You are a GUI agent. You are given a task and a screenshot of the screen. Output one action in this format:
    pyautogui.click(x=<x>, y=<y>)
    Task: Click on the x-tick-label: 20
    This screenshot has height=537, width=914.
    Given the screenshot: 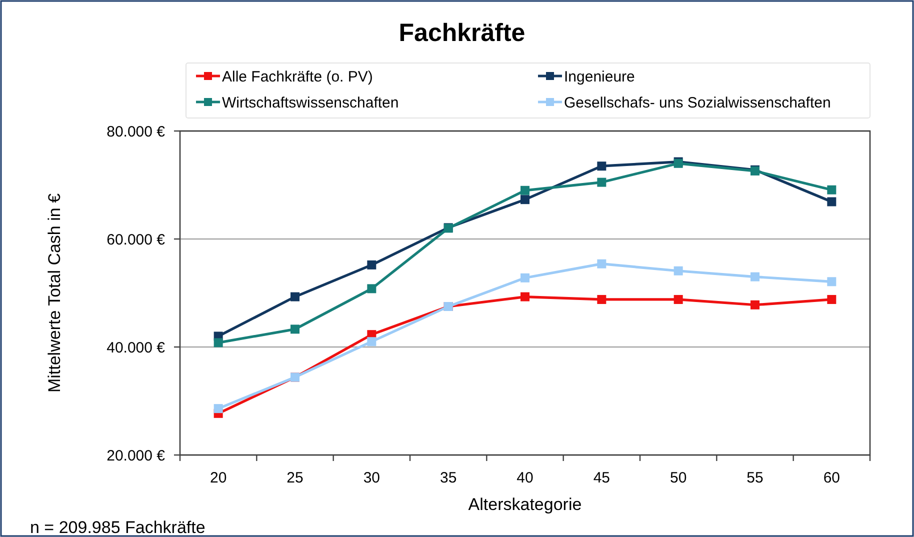 What is the action you would take?
    pyautogui.click(x=218, y=477)
    